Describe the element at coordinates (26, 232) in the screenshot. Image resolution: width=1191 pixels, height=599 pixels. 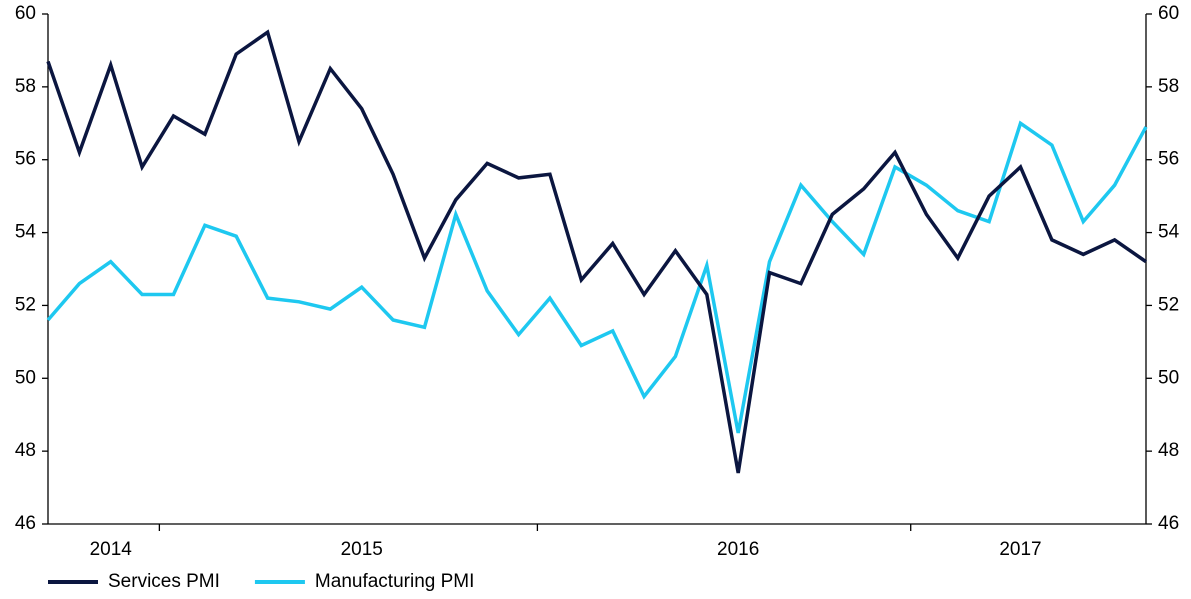
I see `y-tick-label: 54` at that location.